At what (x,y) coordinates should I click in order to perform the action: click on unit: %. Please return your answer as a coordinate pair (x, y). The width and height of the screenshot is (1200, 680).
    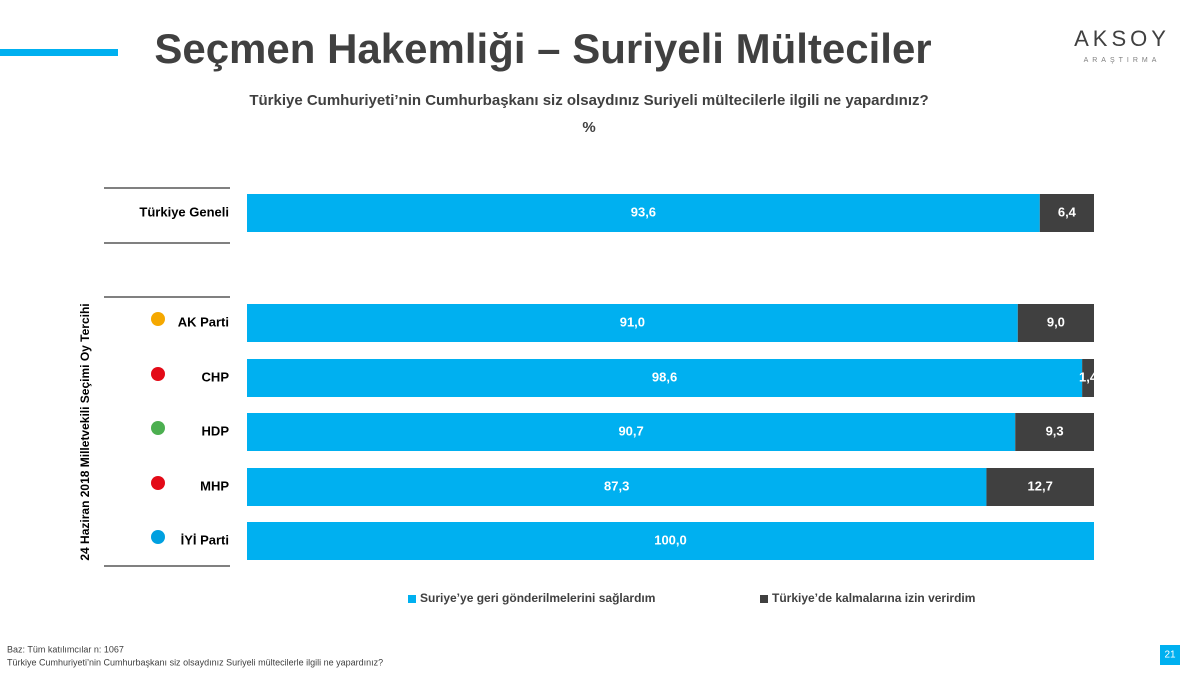
    Looking at the image, I should click on (588, 127).